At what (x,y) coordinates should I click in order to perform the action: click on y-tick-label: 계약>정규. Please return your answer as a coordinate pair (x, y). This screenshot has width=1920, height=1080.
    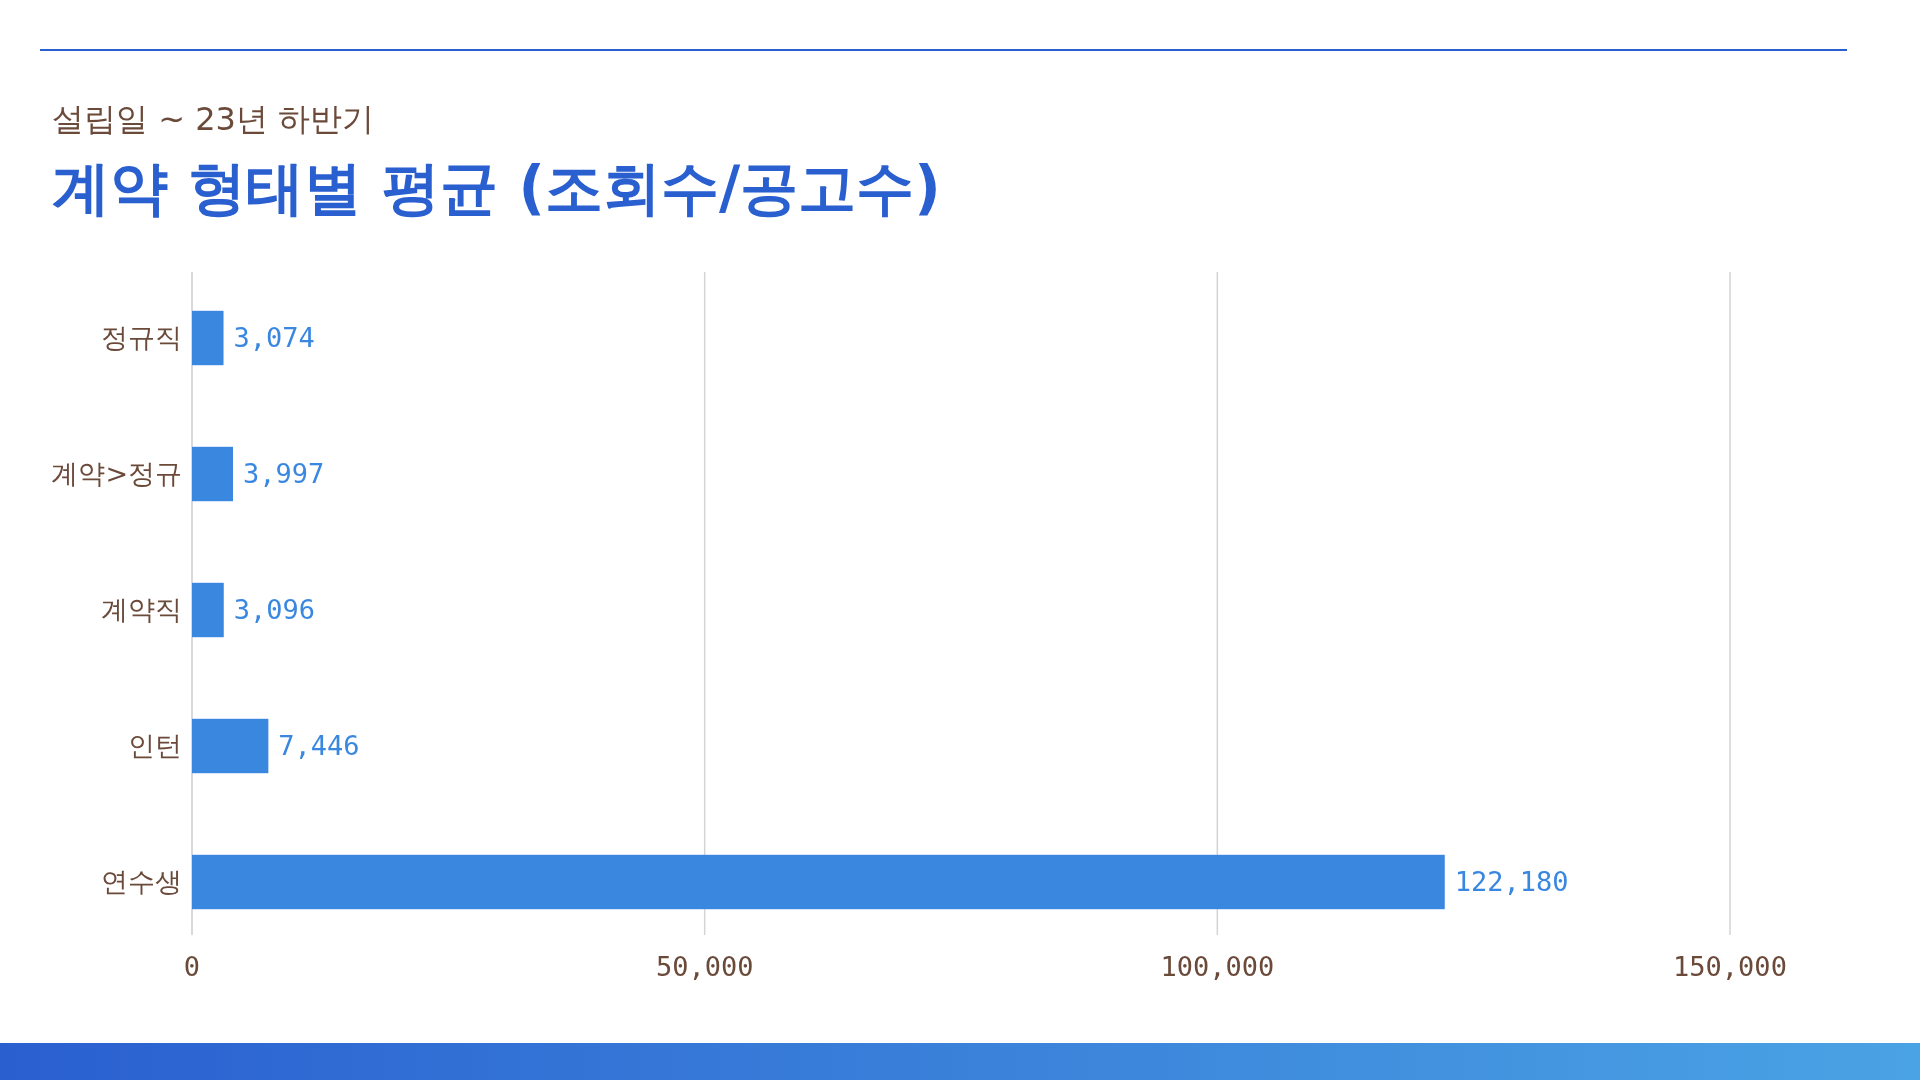
    Looking at the image, I should click on (116, 474).